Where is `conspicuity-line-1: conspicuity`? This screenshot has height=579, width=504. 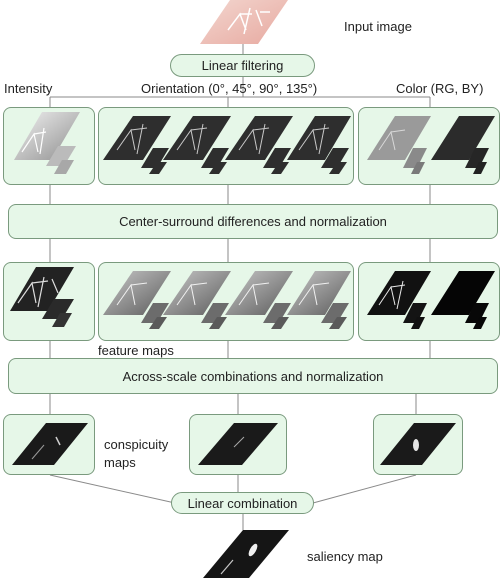
conspicuity-line-1: conspicuity is located at coordinates (136, 444).